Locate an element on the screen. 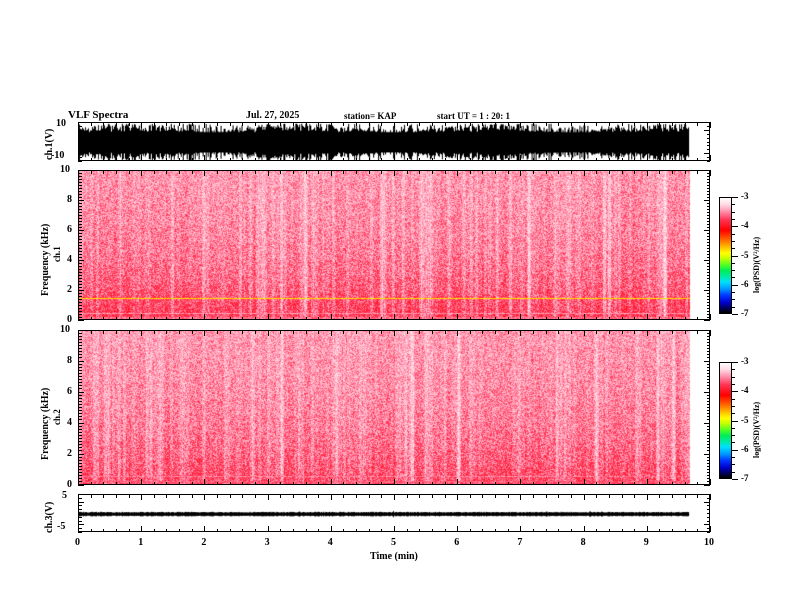 Image resolution: width=792 pixels, height=612 pixels. x-tick-label-1: 1 is located at coordinates (141, 542).